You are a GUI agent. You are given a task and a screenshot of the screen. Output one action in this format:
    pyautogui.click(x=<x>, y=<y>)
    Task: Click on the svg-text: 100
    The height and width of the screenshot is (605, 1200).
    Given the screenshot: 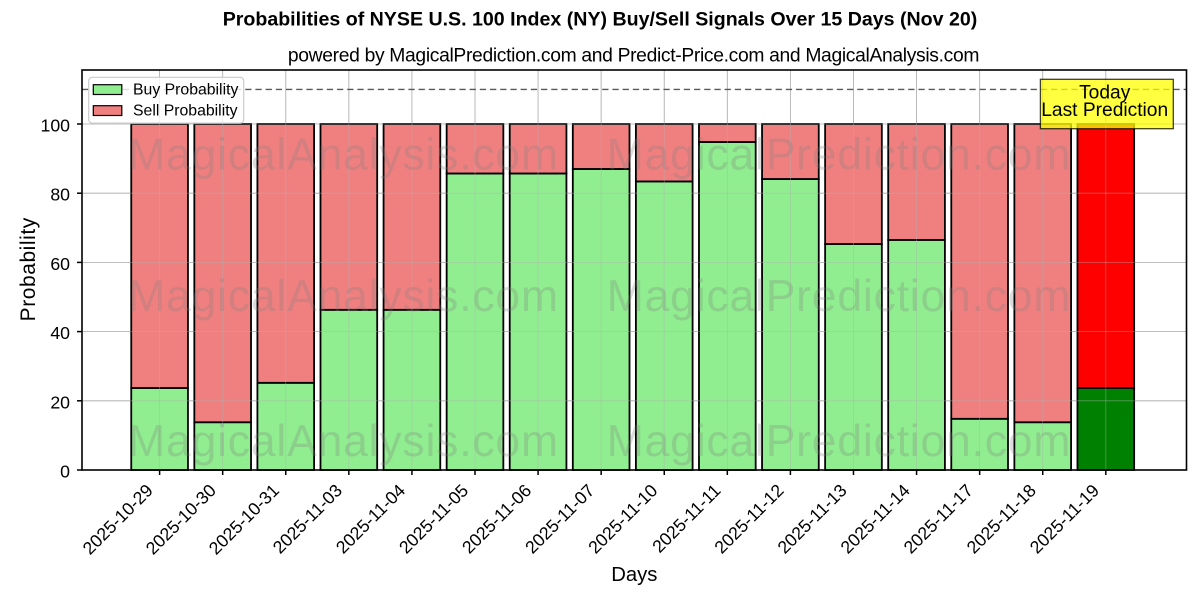 What is the action you would take?
    pyautogui.click(x=55, y=126)
    